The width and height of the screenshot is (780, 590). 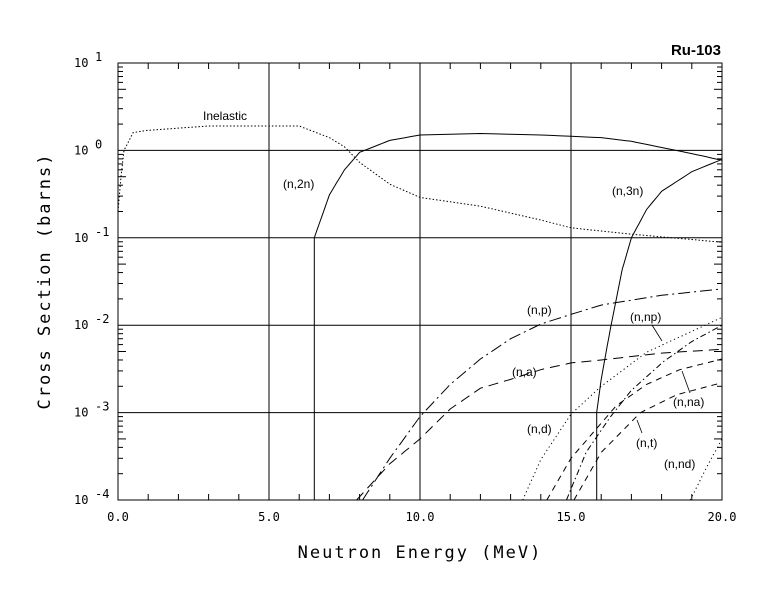 I want to click on series-n-3n-line, so click(x=659, y=329).